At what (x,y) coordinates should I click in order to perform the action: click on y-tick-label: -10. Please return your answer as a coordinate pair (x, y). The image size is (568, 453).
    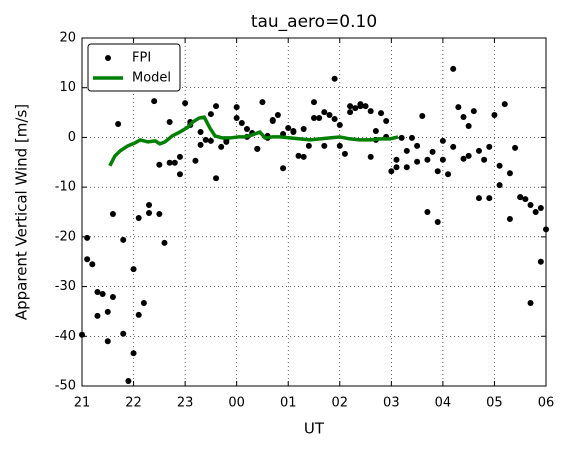
    Looking at the image, I should click on (65, 187).